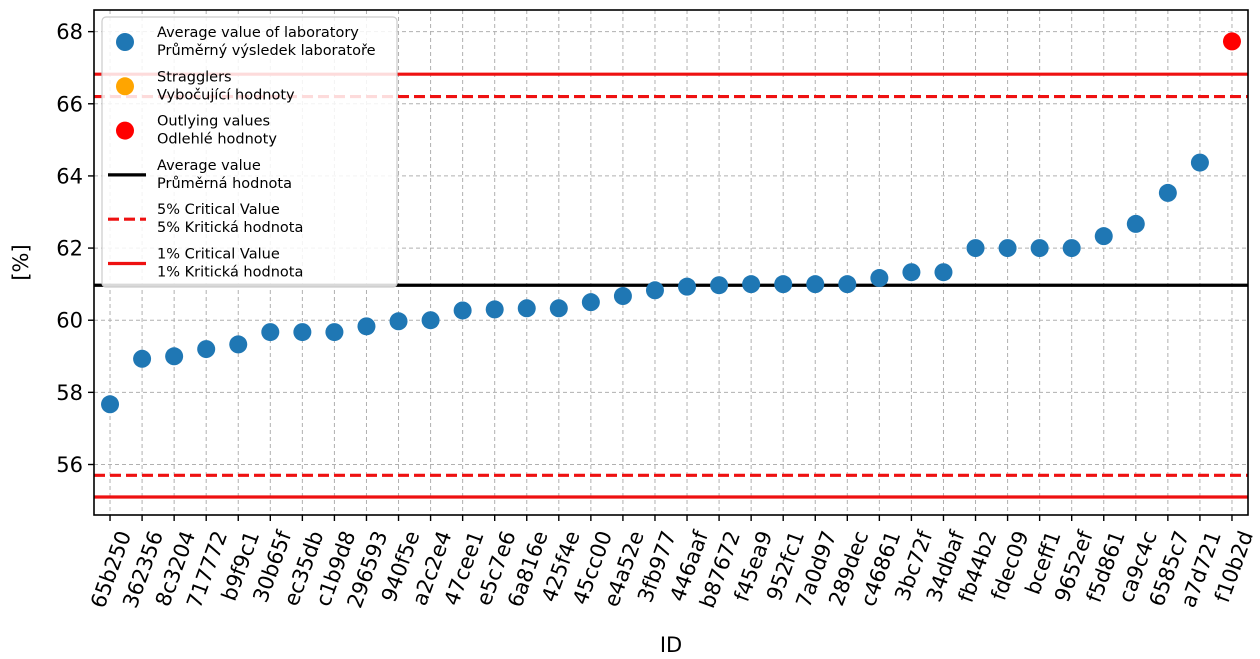  Describe the element at coordinates (69, 393) in the screenshot. I see `y-tick-label: 58` at that location.